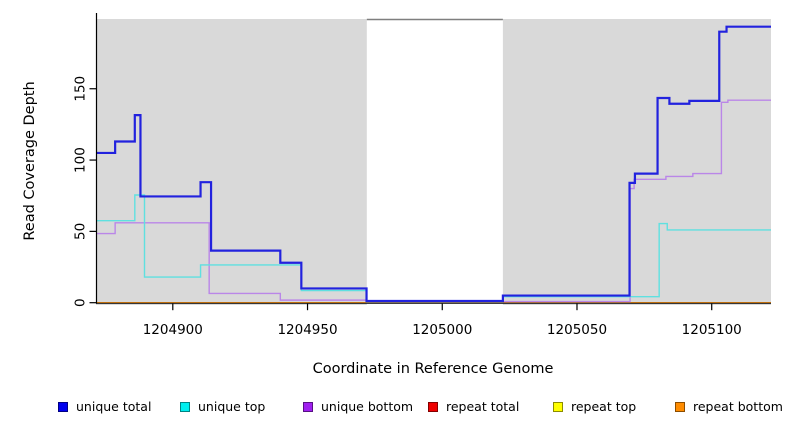  Describe the element at coordinates (81, 302) in the screenshot. I see `y-tick-label: 0` at that location.